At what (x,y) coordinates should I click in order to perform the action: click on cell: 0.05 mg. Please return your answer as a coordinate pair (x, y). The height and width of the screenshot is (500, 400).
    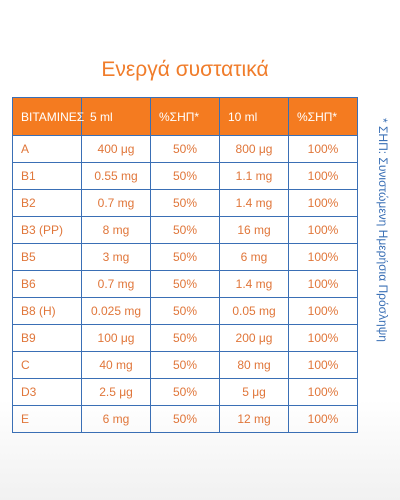
    Looking at the image, I should click on (254, 311).